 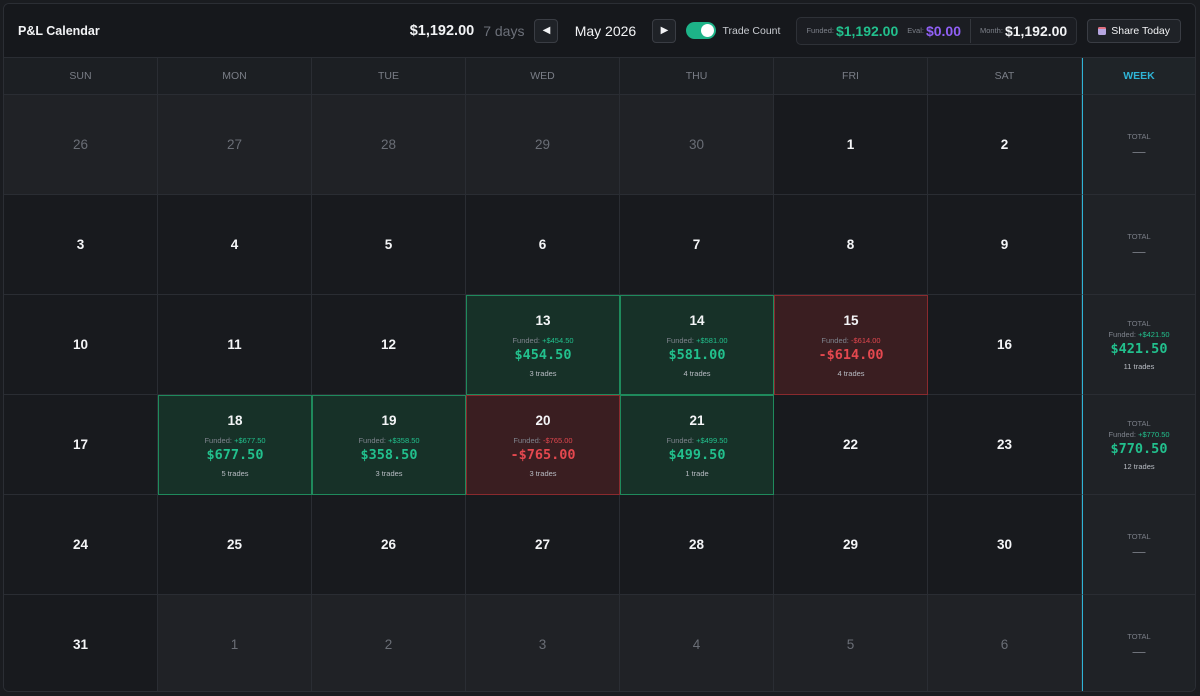 What do you see at coordinates (1154, 434) in the screenshot?
I see `week-funded-value: +$770.50` at bounding box center [1154, 434].